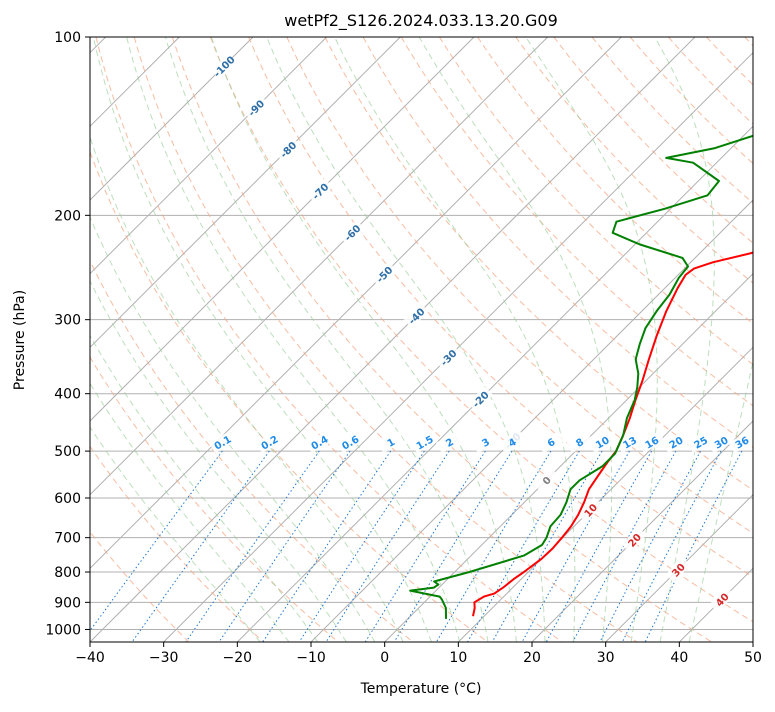 Image resolution: width=775 pixels, height=712 pixels. I want to click on y-axis-label: Pressure (hPa), so click(20, 340).